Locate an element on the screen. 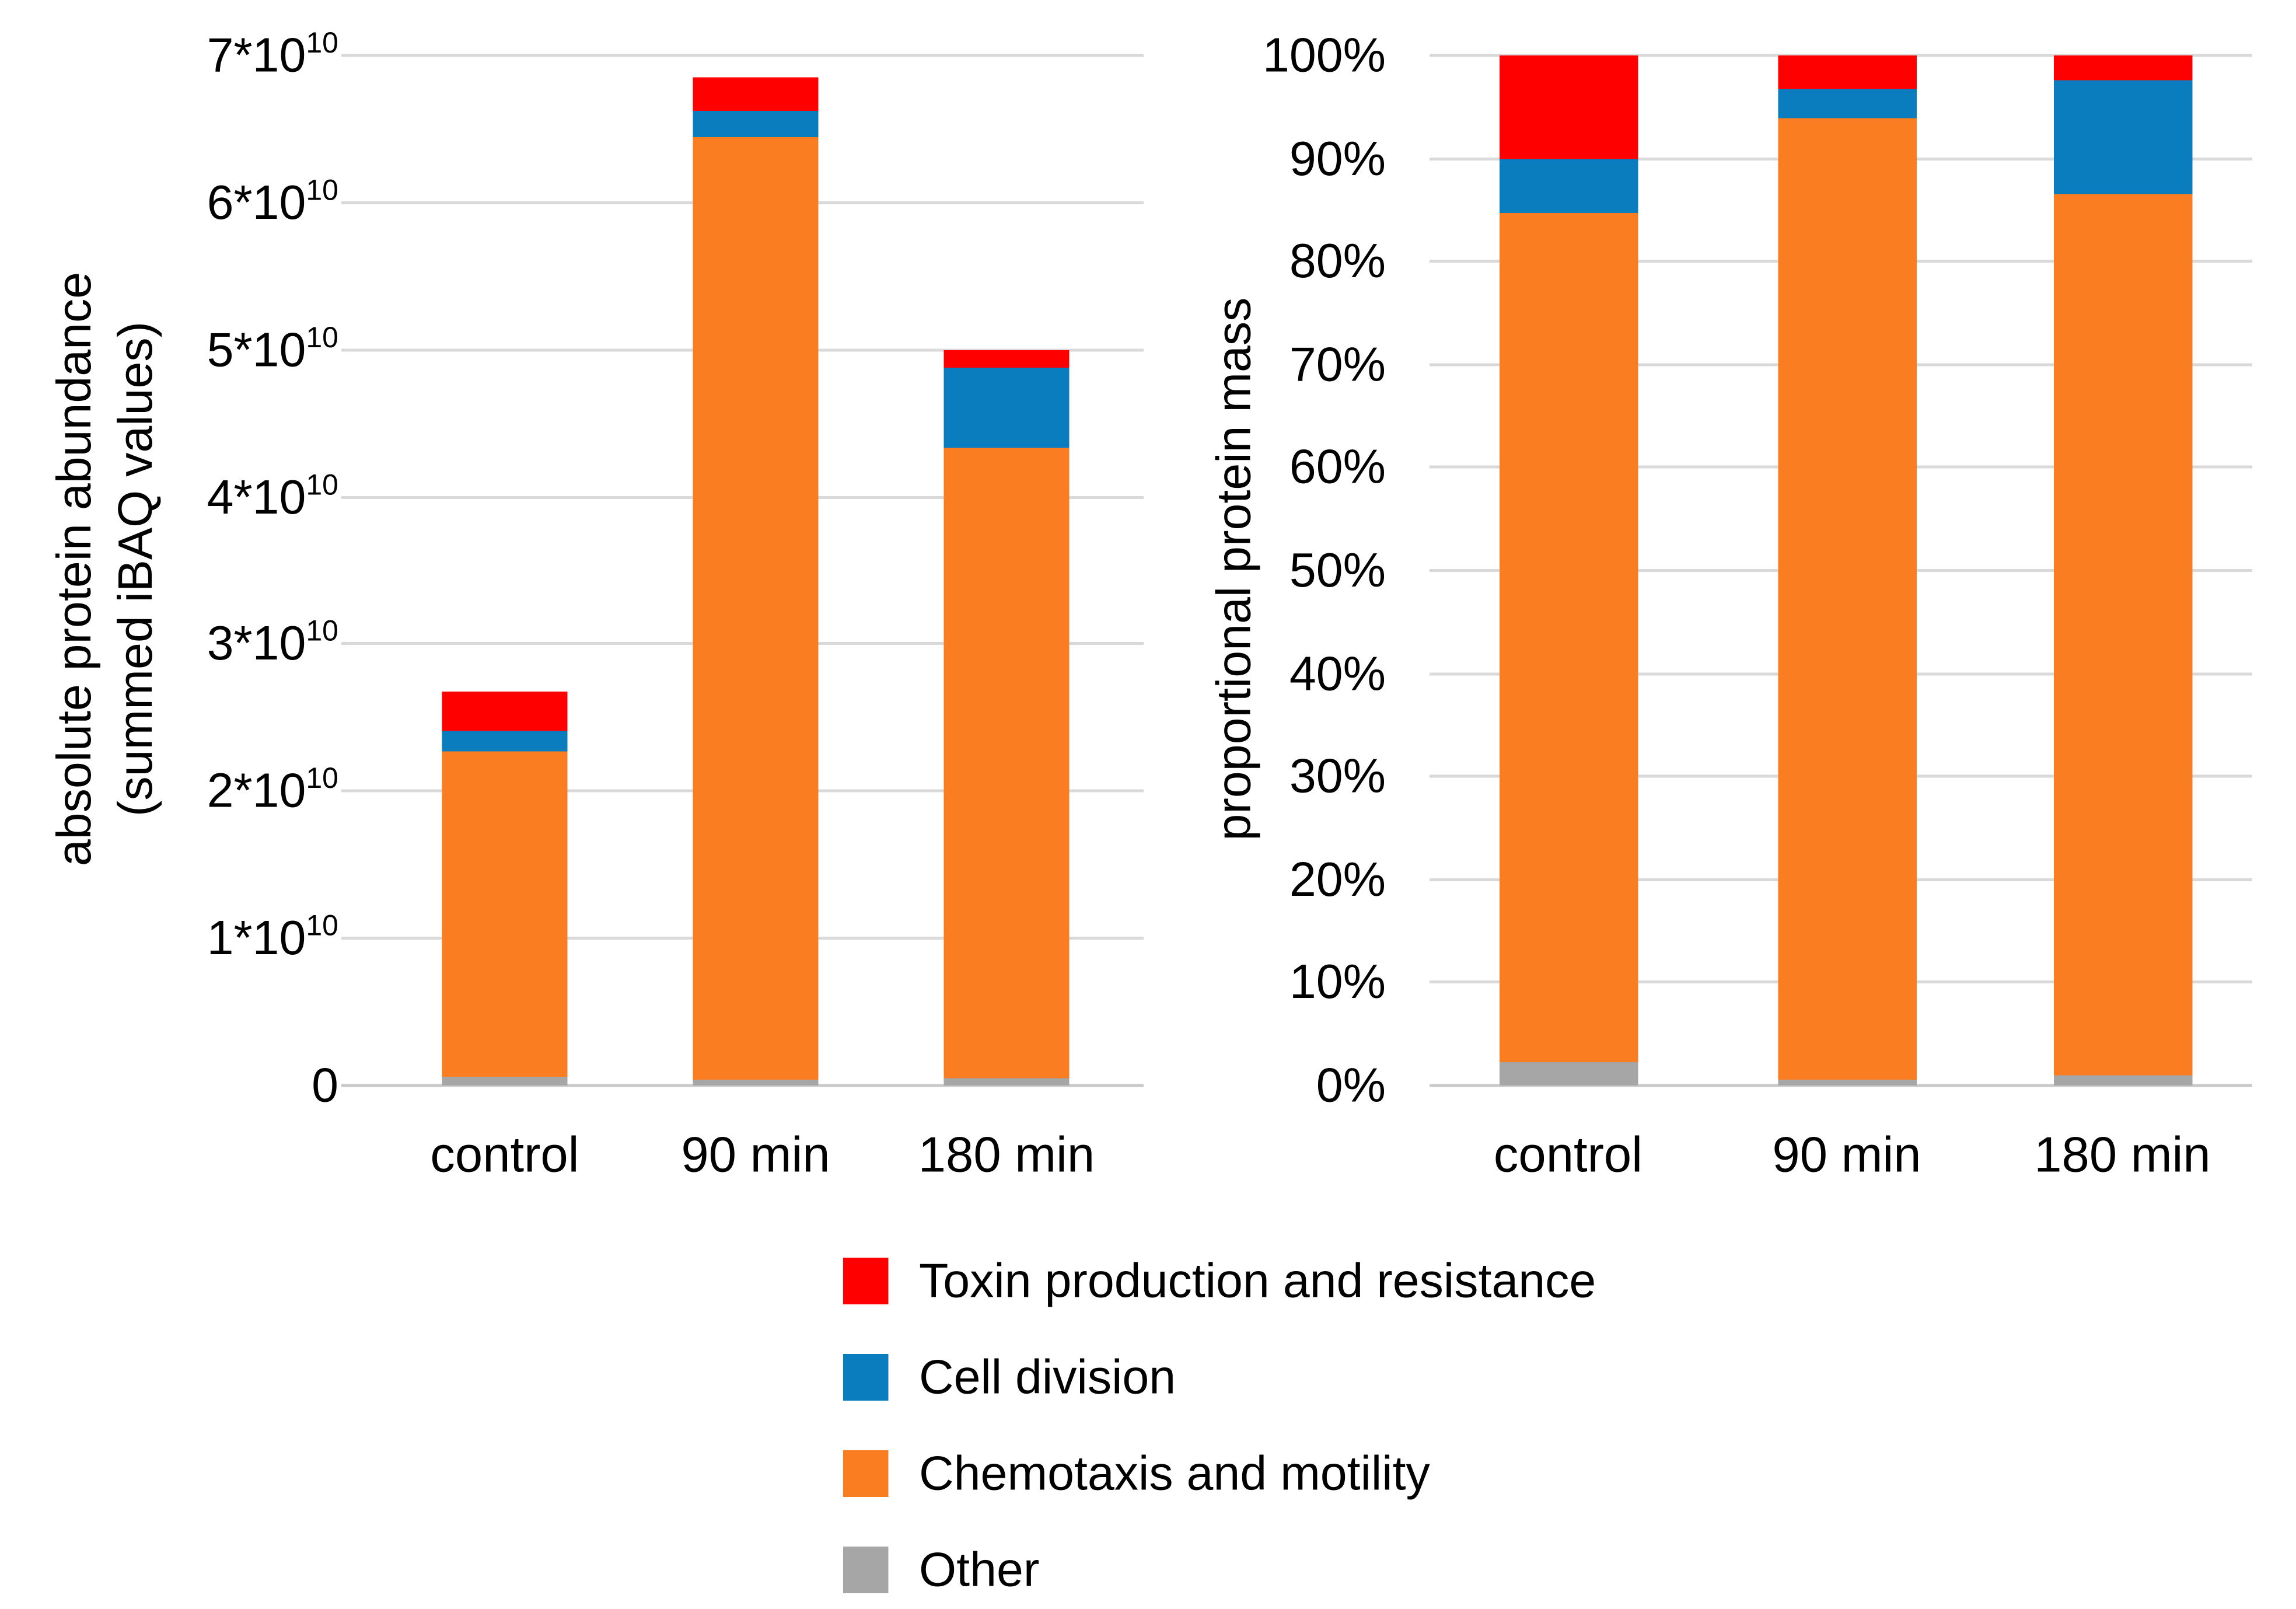 The image size is (2296, 1609). y-tick-label: 60% is located at coordinates (1337, 467).